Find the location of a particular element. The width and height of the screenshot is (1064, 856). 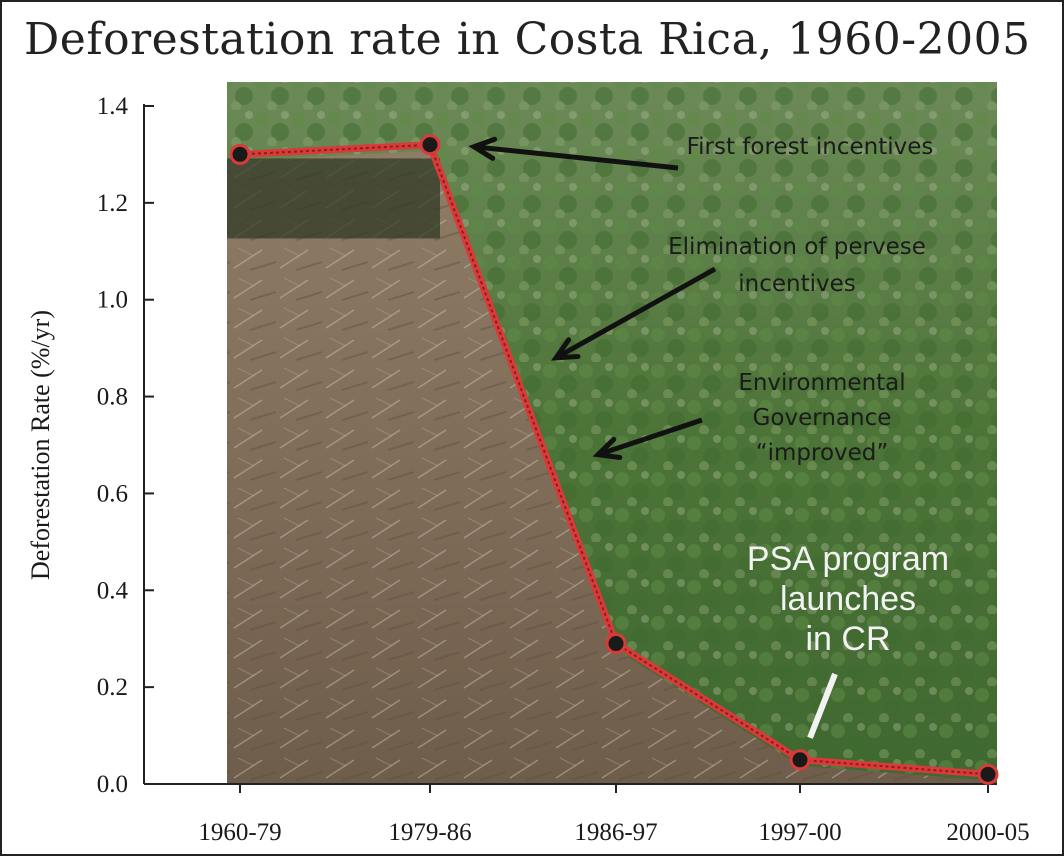

annotation-pointer is located at coordinates (822, 705).